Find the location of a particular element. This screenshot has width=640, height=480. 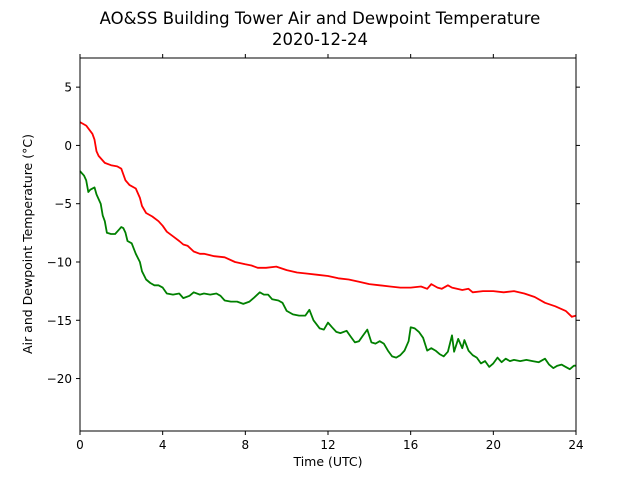

x-axis-label: Time (UTC) is located at coordinates (327, 461).